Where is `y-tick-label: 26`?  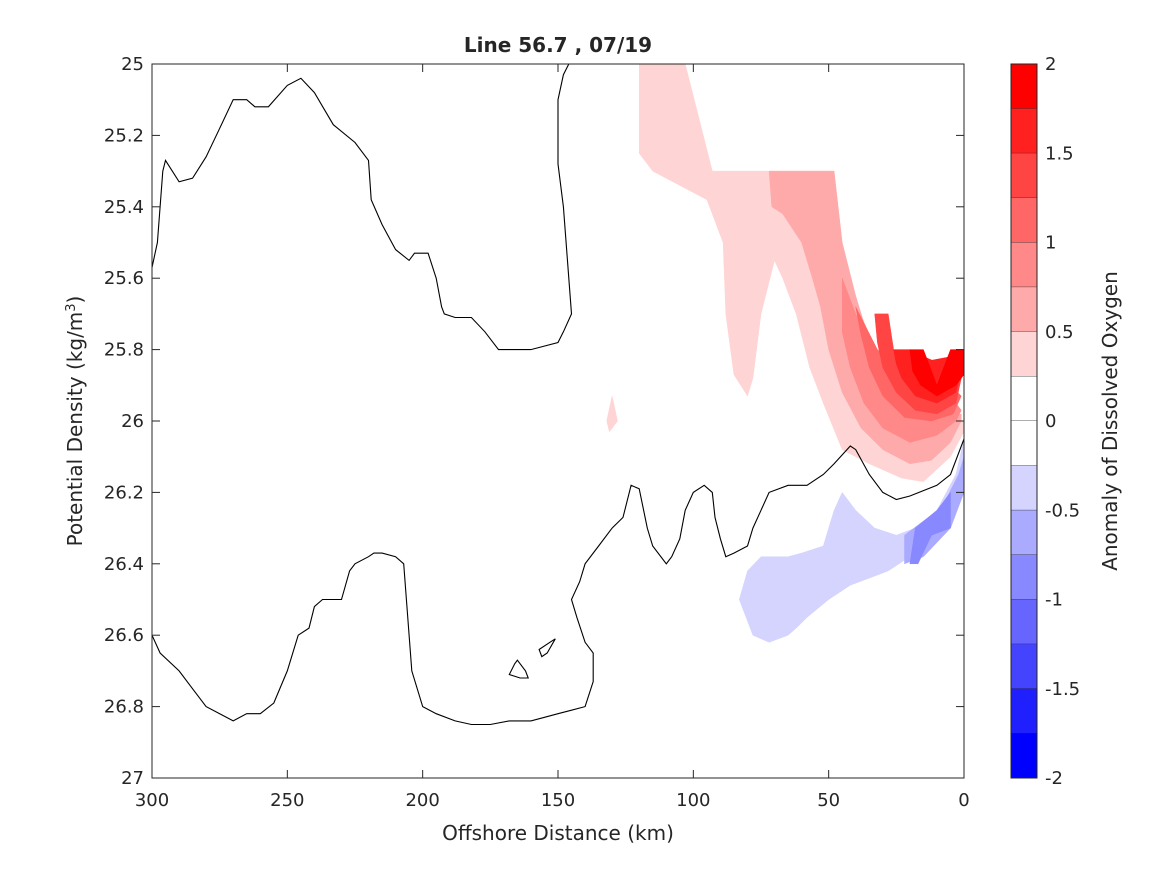
y-tick-label: 26 is located at coordinates (132, 421).